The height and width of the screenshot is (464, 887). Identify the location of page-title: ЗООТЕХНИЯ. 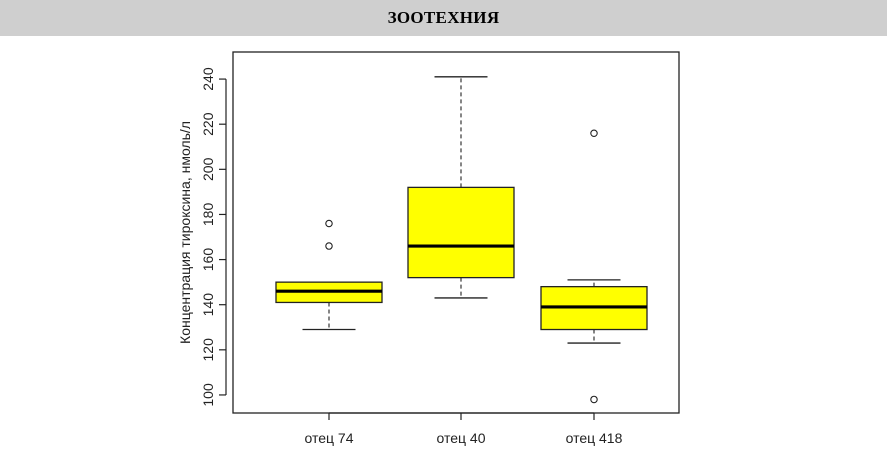
(443, 17).